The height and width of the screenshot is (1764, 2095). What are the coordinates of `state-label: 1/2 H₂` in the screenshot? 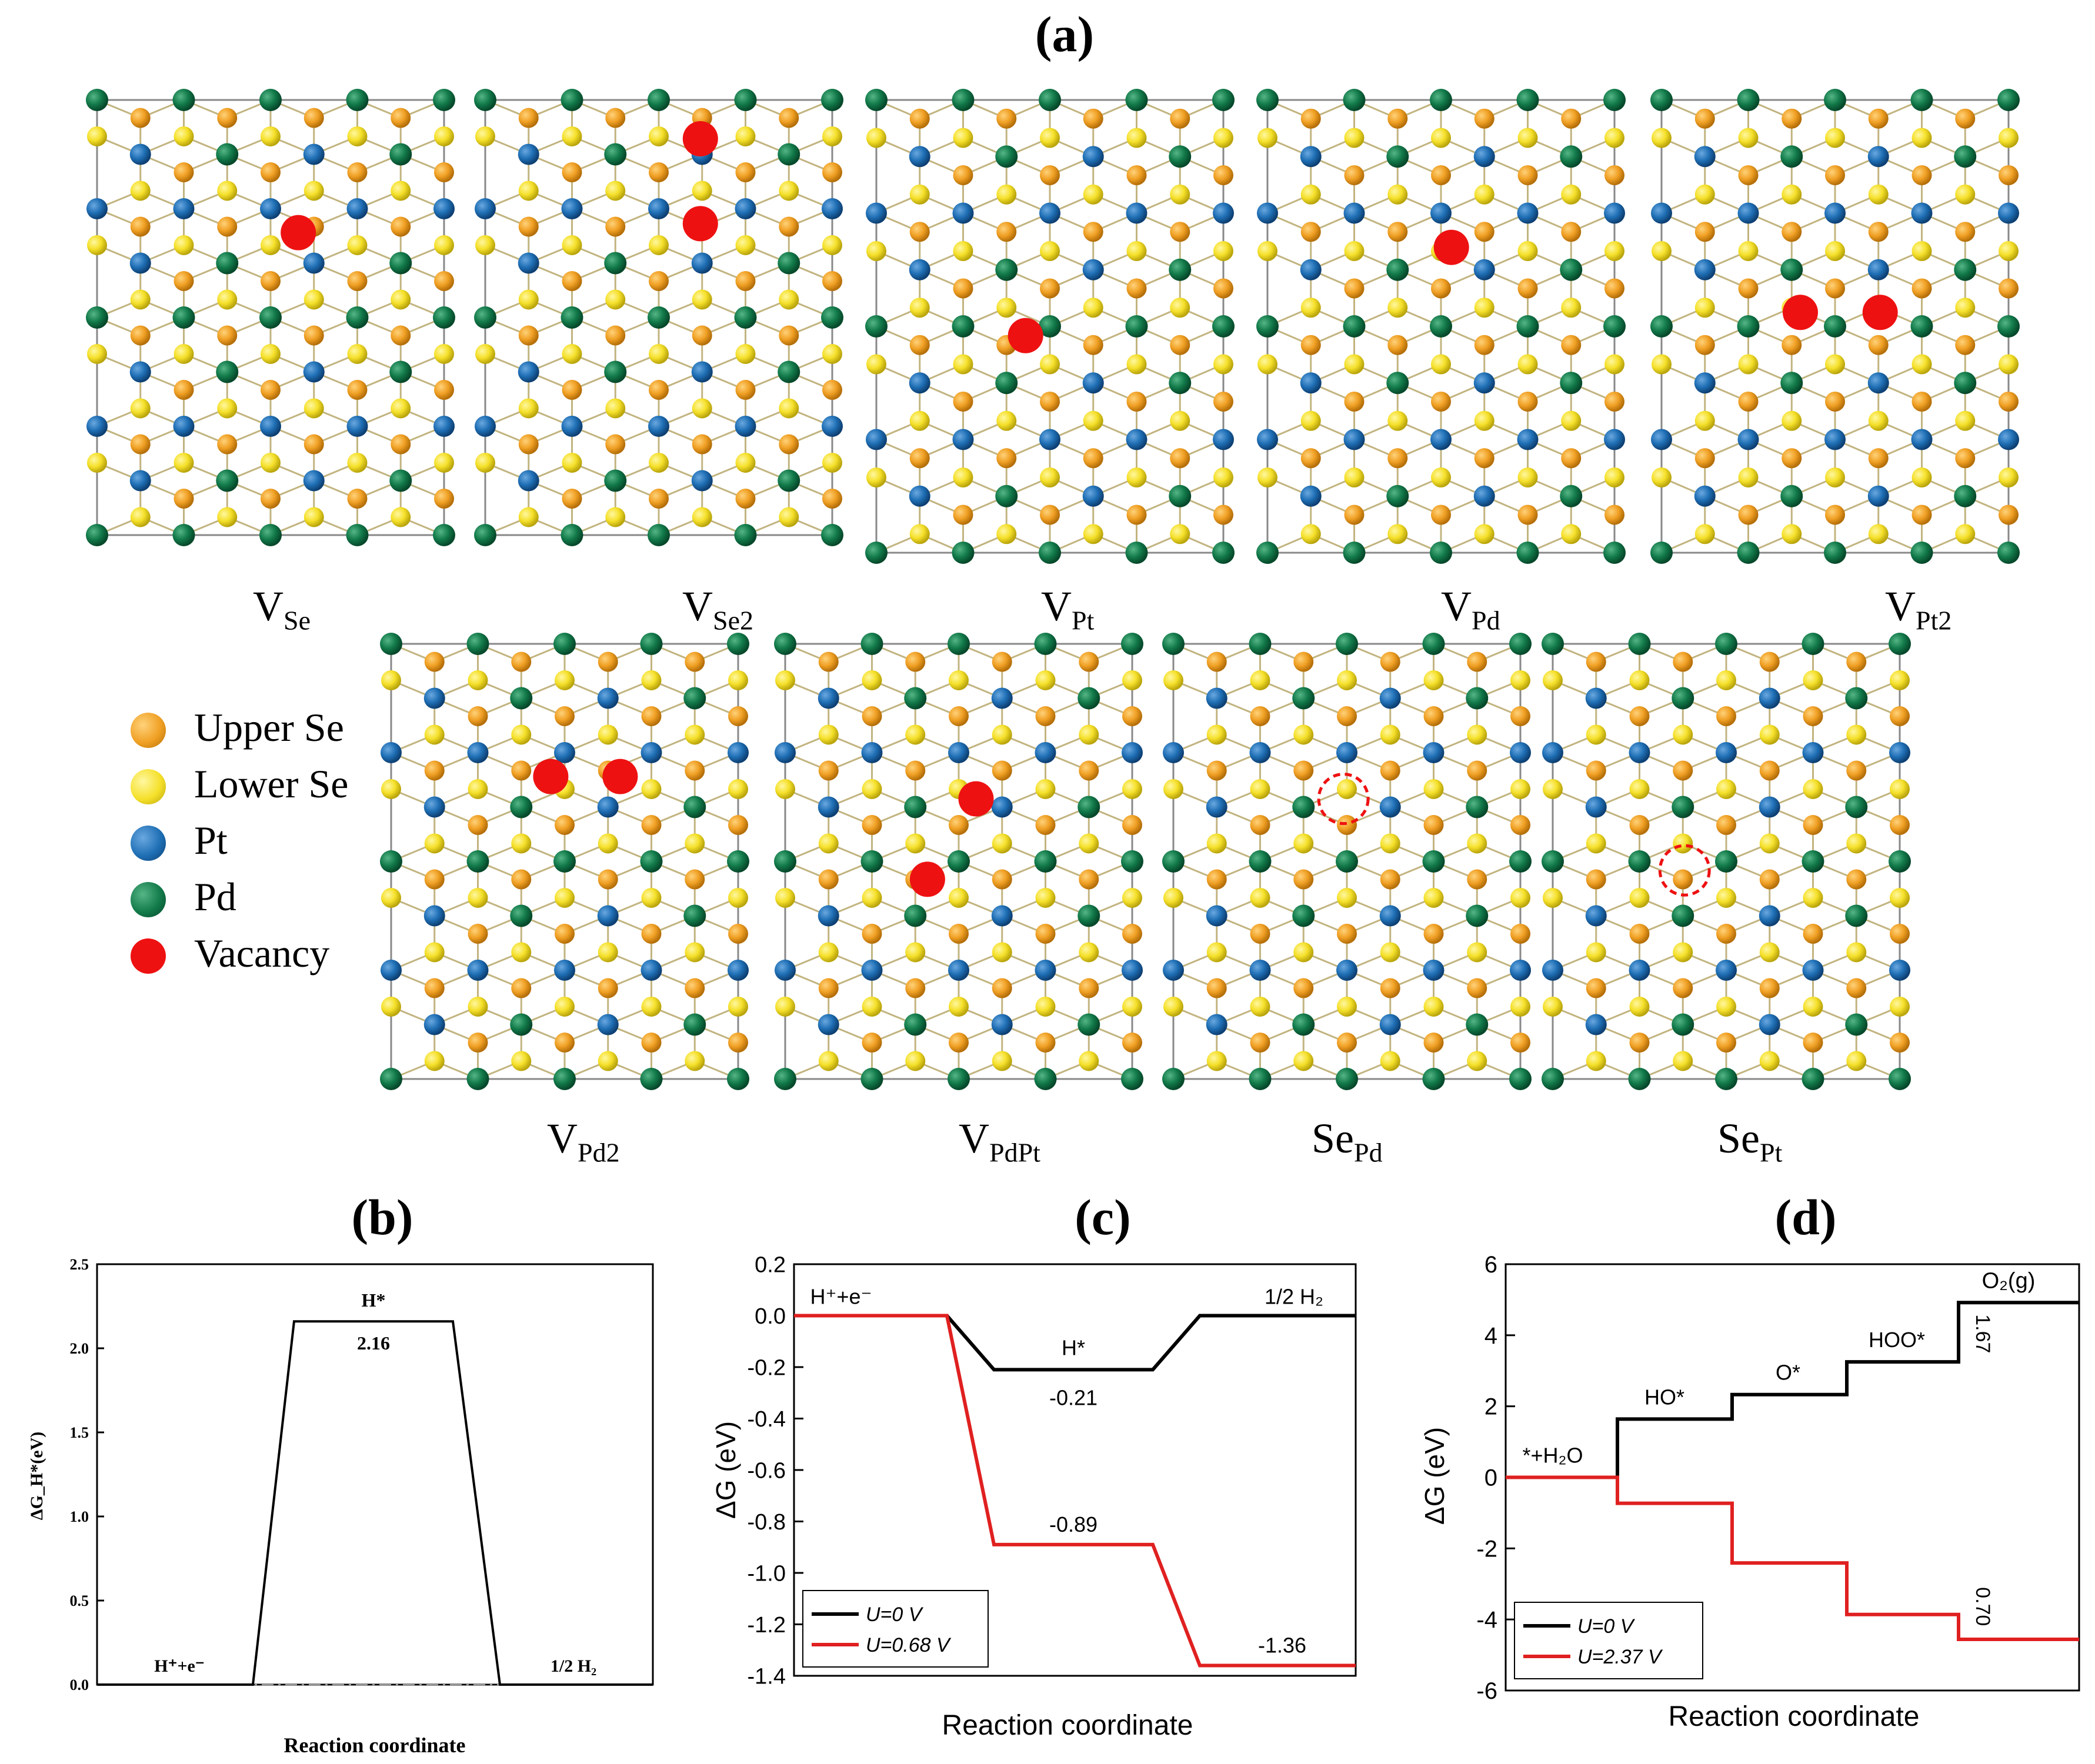 It's located at (1294, 1297).